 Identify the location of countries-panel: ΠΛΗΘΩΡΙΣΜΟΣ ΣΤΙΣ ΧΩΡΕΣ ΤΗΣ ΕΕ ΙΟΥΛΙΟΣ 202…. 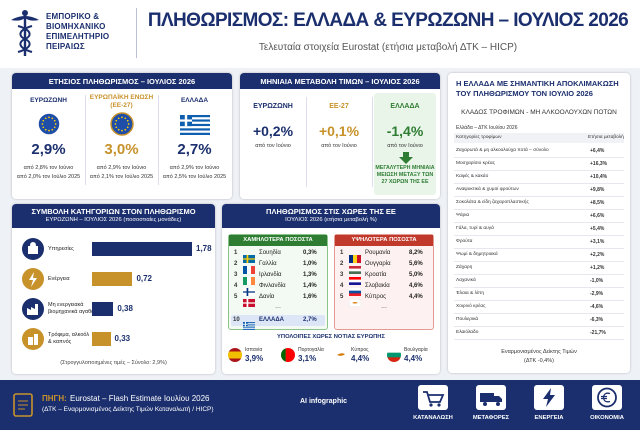
(331, 289).